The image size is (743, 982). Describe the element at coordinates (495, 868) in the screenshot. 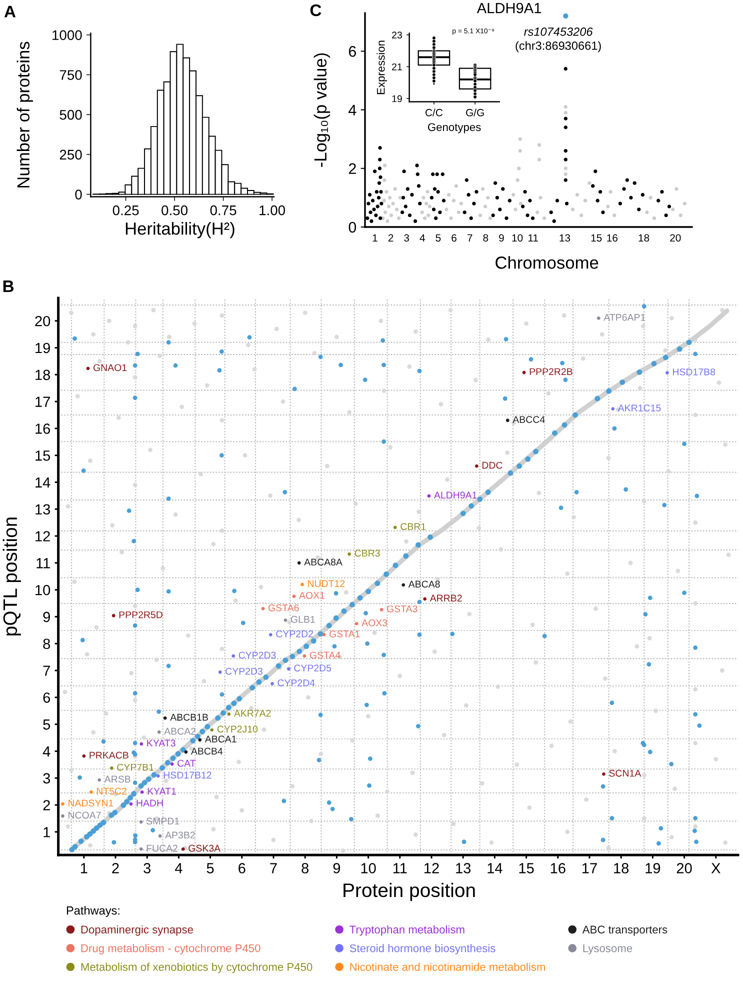

I see `x-tick-label: 14` at that location.